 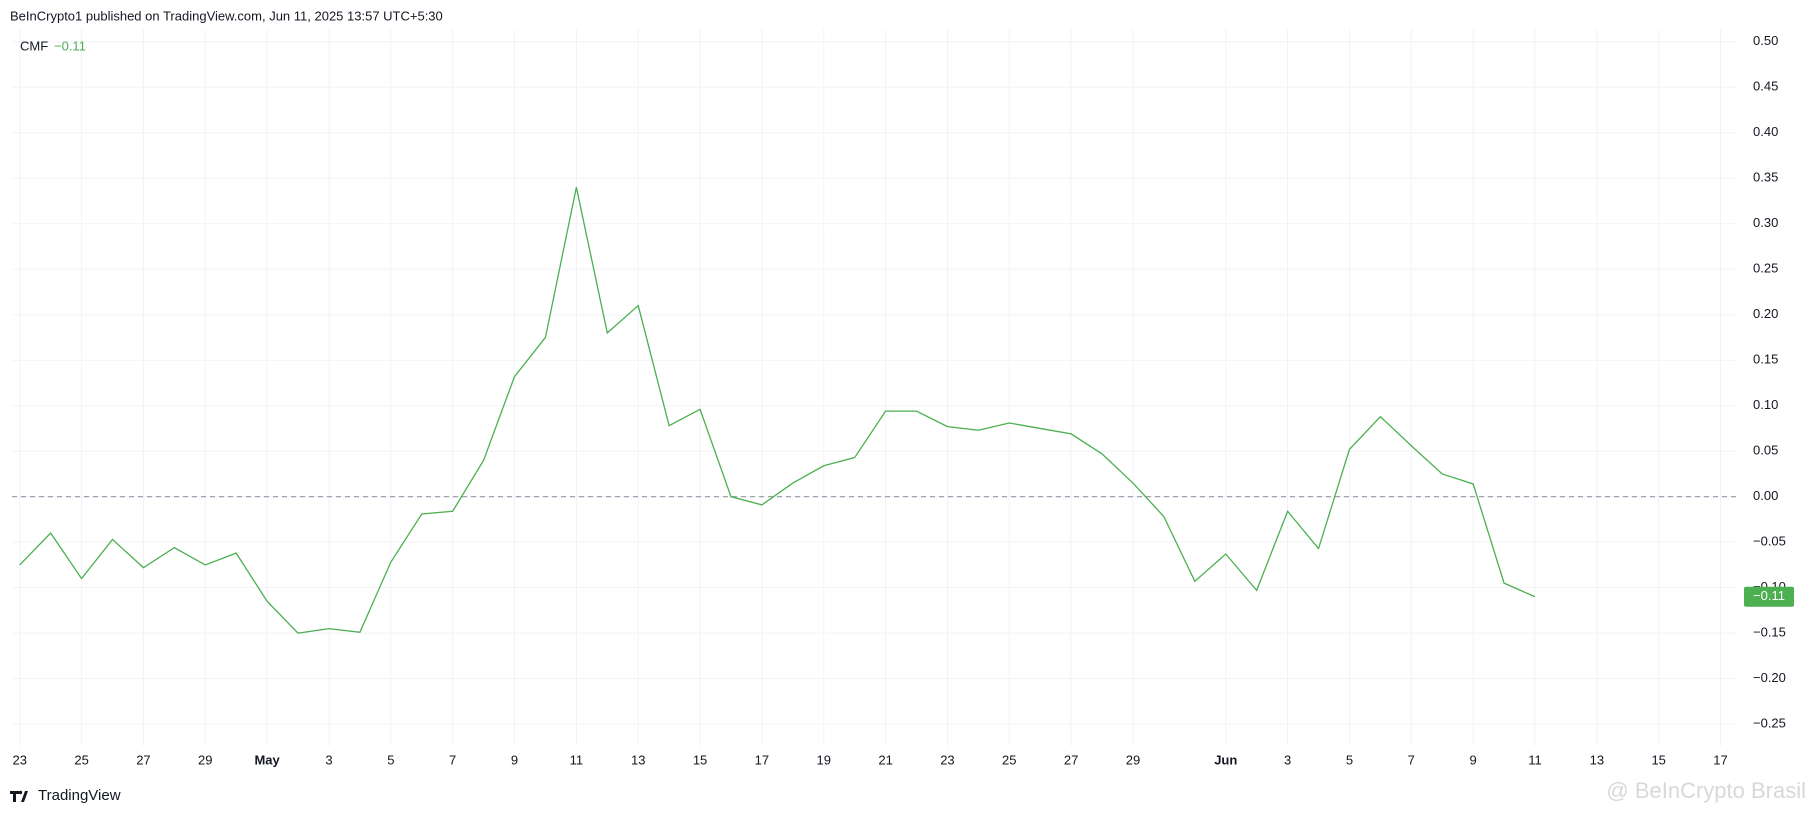 What do you see at coordinates (267, 759) in the screenshot?
I see `x-tick-label: May` at bounding box center [267, 759].